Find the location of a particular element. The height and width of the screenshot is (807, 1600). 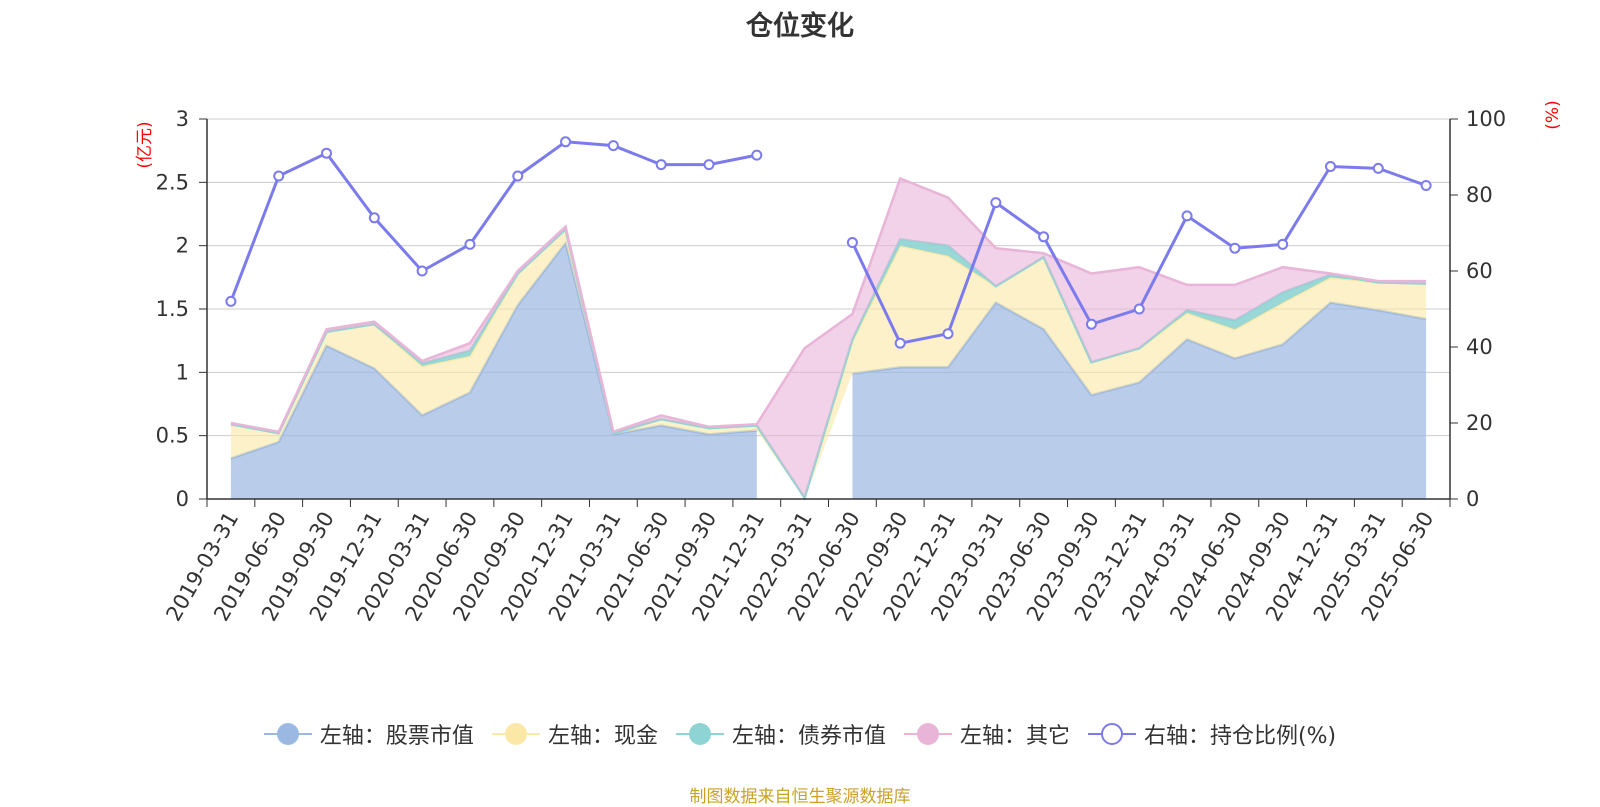

right-tick-label: 0 is located at coordinates (1472, 499).